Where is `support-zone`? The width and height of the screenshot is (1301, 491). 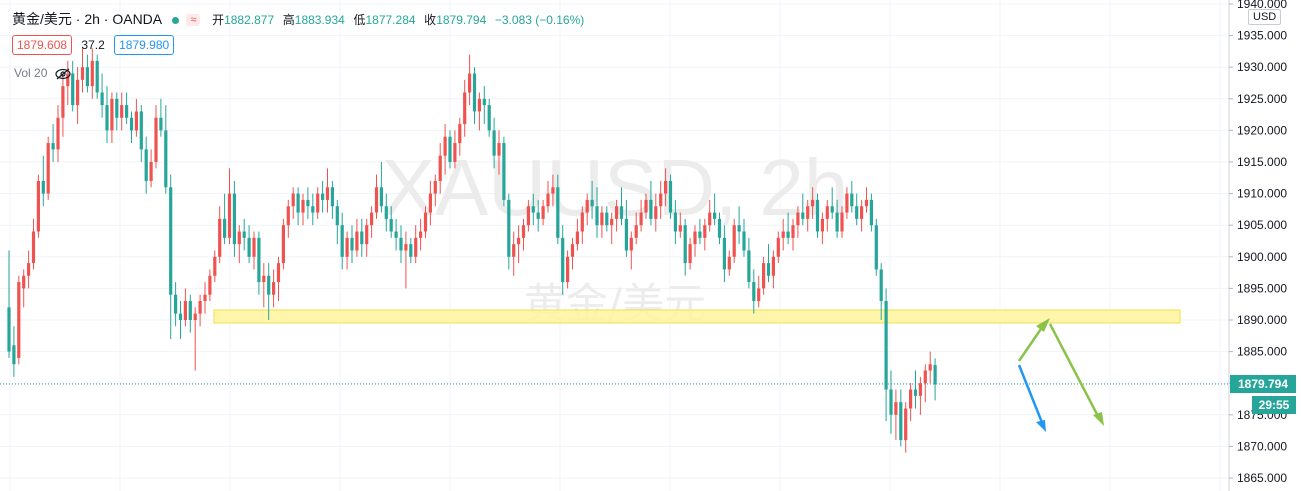
support-zone is located at coordinates (697, 316).